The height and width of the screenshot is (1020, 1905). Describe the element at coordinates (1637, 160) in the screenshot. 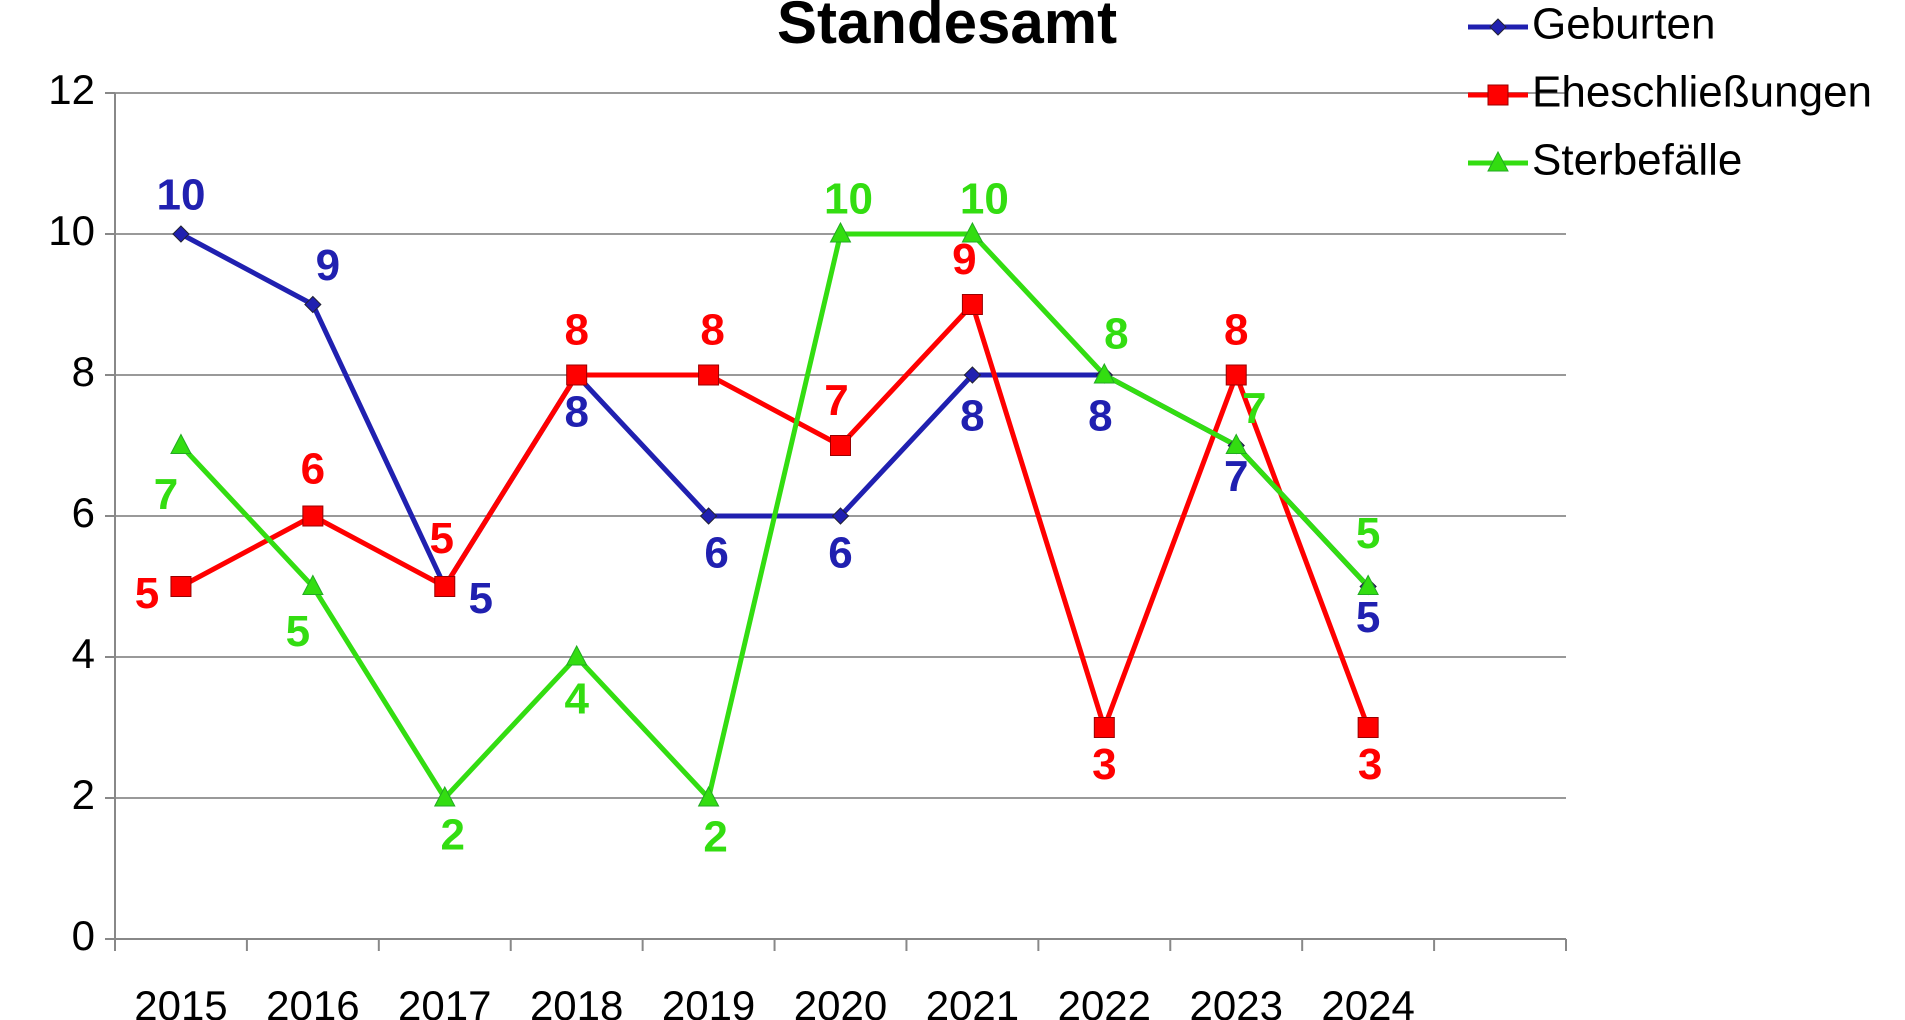

I see `legend-label: Sterbefälle` at that location.